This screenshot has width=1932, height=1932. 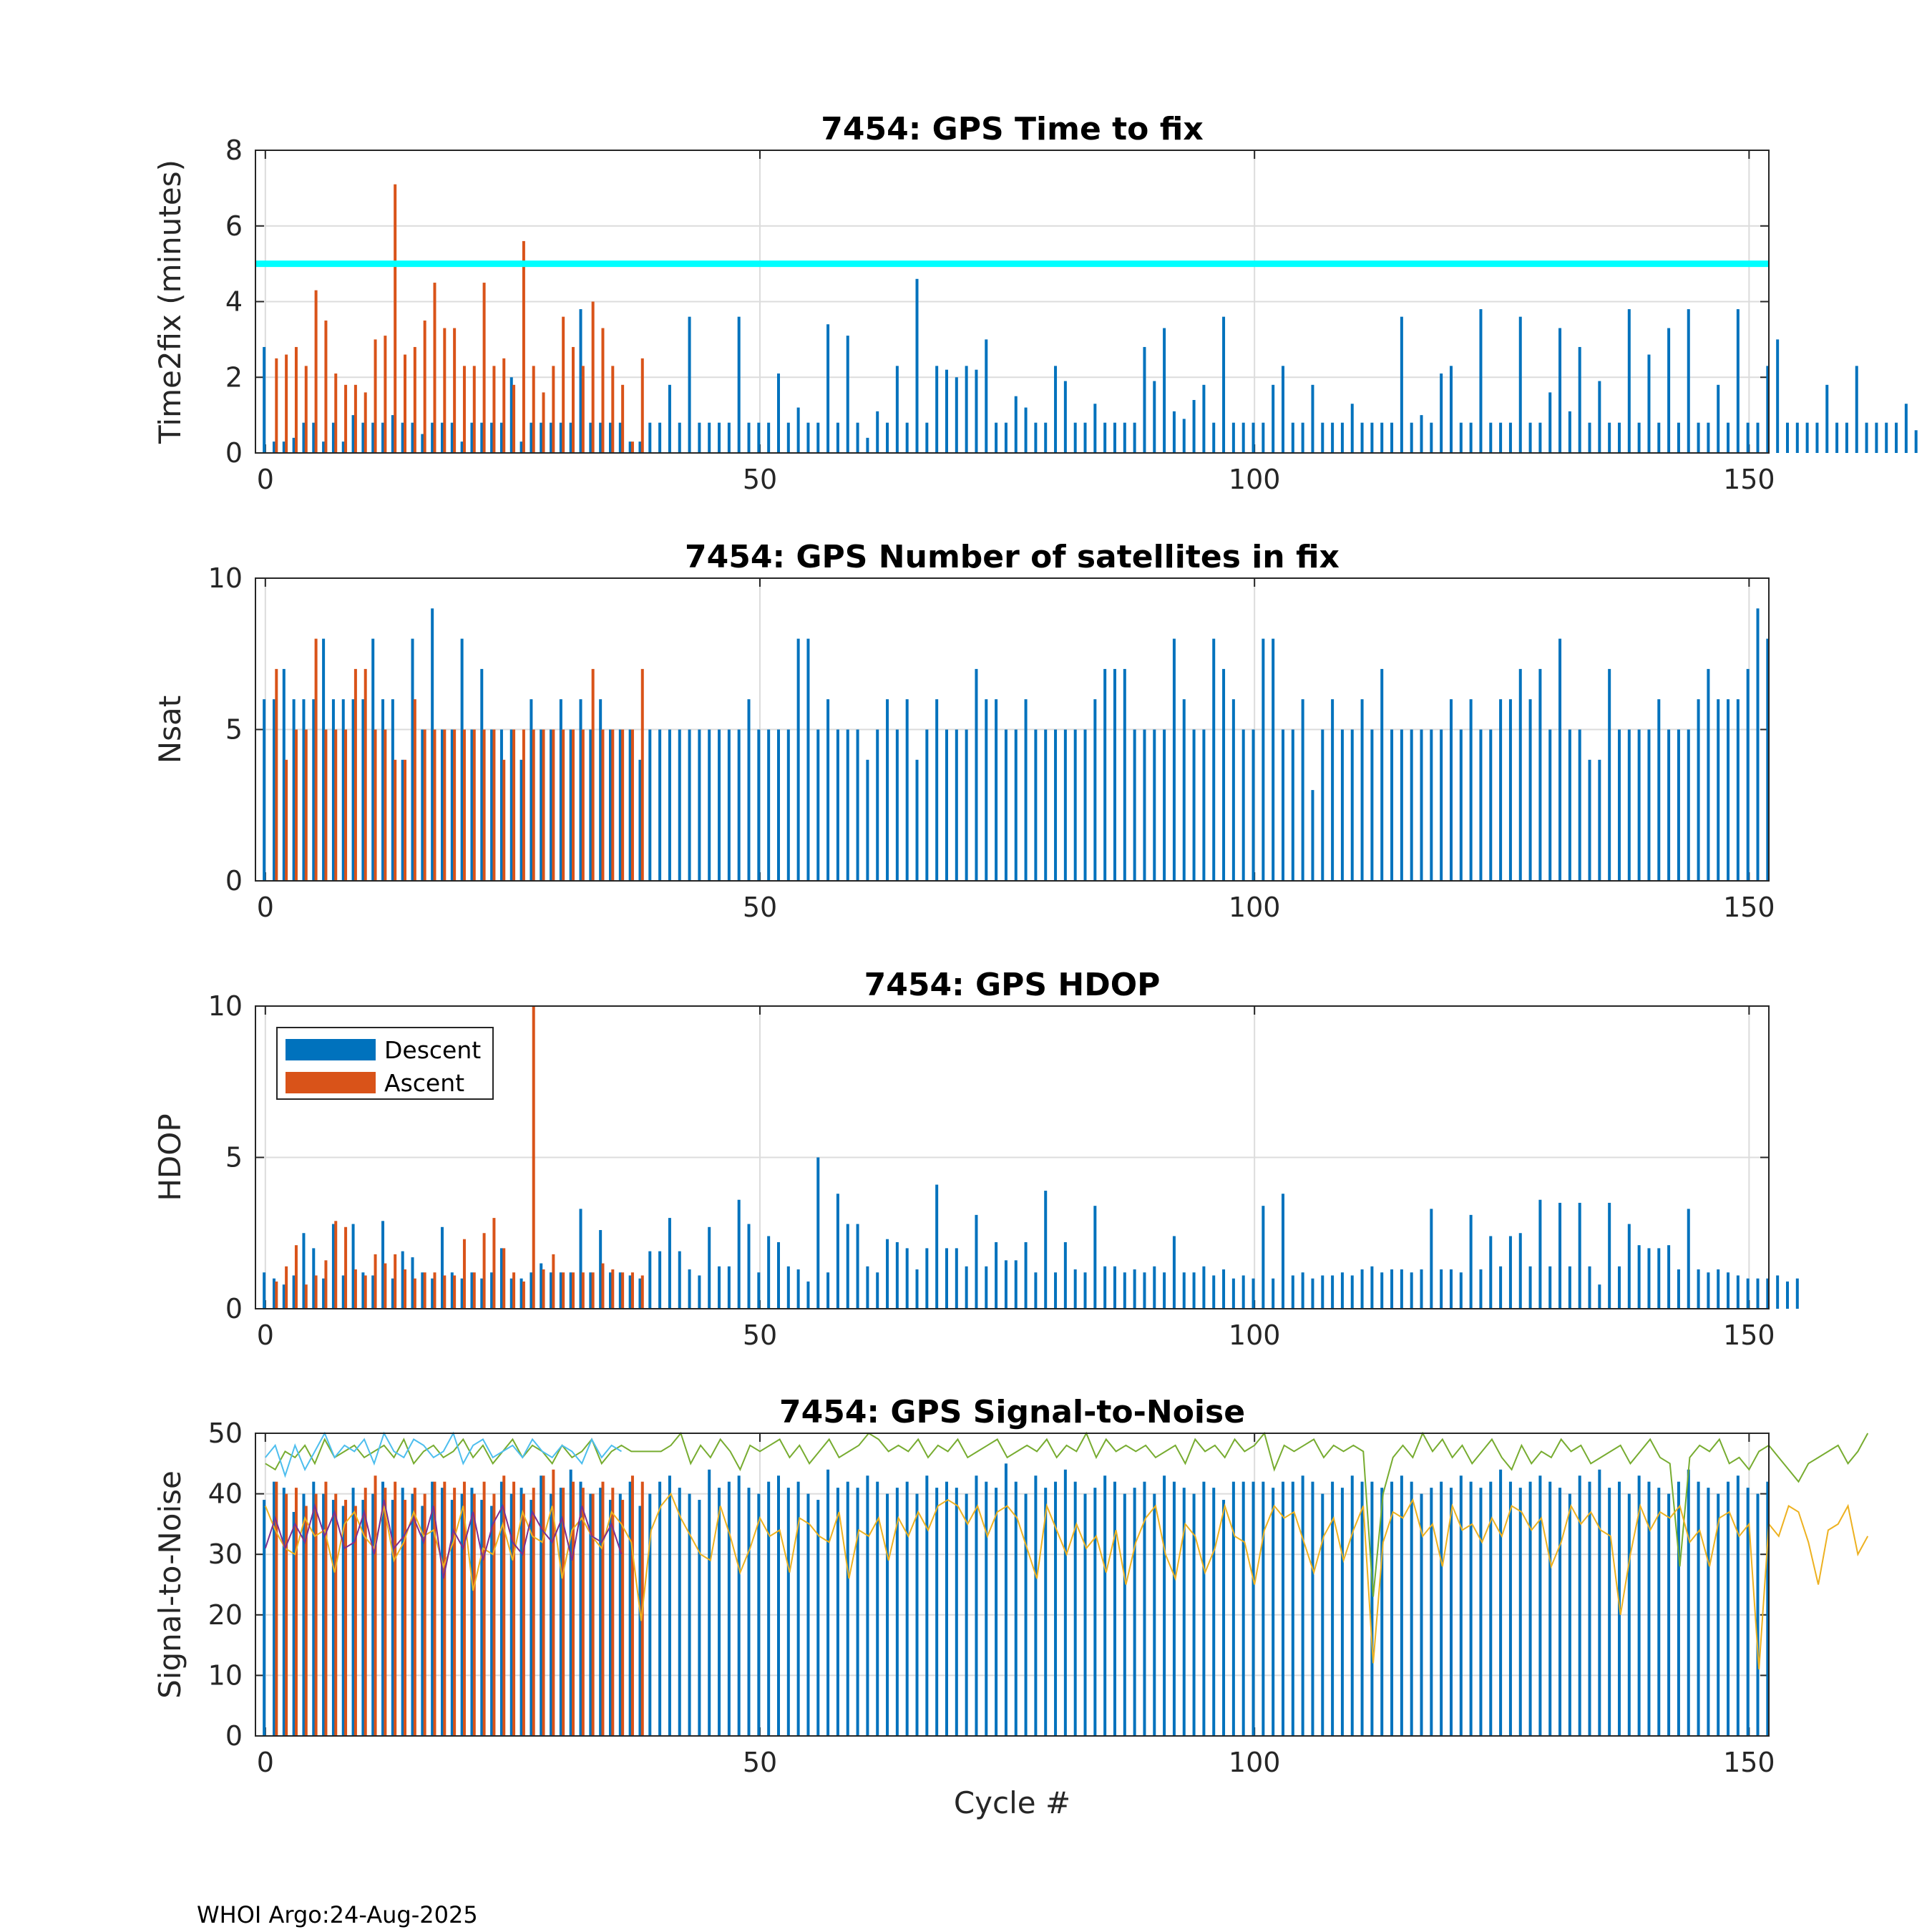 I want to click on y-tick-label: 10, so click(x=226, y=578).